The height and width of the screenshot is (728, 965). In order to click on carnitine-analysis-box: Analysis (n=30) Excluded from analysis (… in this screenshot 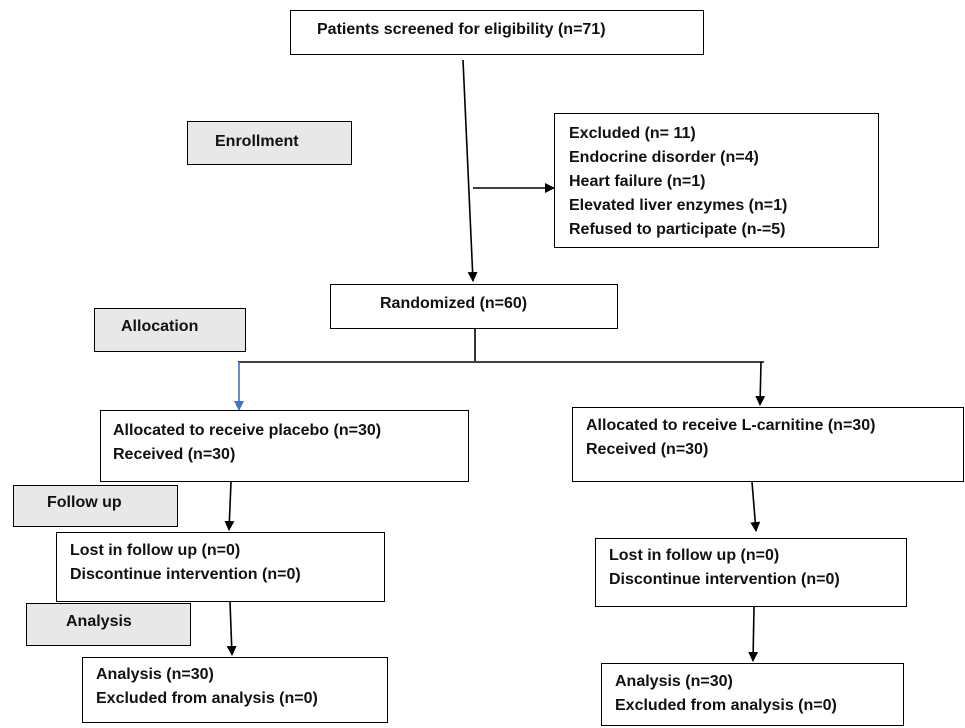, I will do `click(752, 694)`.